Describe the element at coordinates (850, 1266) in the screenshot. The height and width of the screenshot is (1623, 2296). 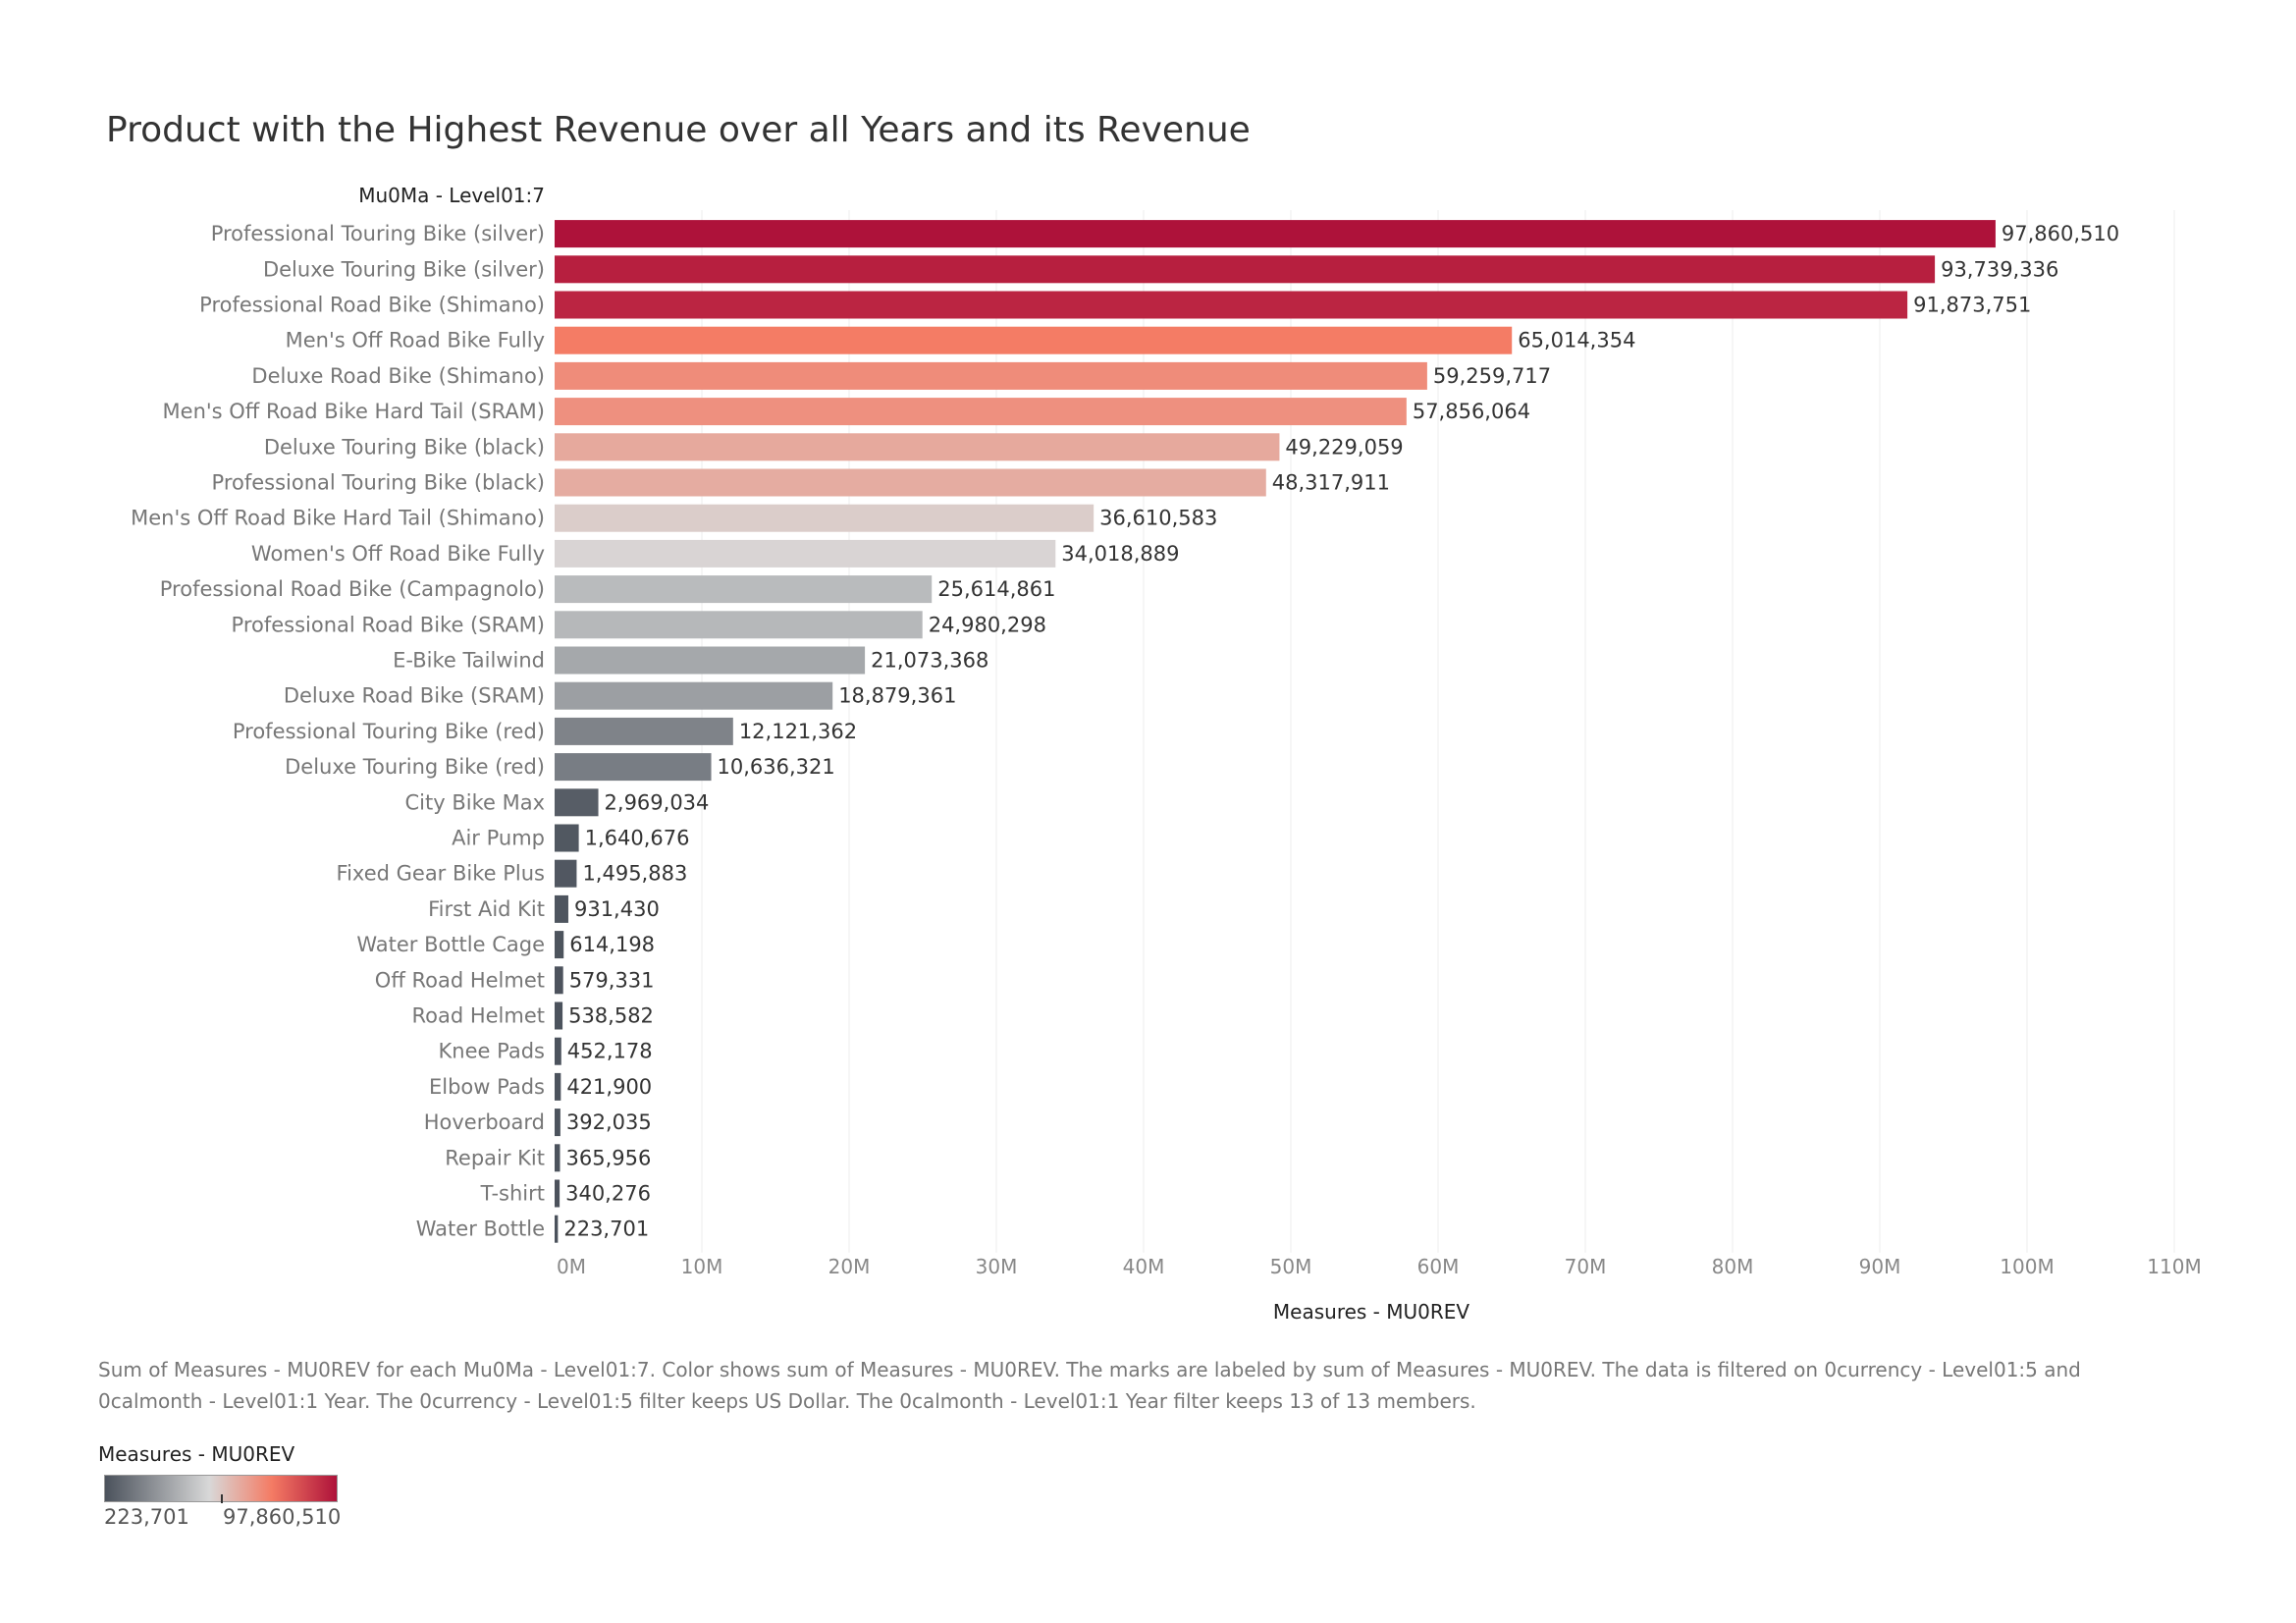
I see `x-tick-label: 20M` at that location.